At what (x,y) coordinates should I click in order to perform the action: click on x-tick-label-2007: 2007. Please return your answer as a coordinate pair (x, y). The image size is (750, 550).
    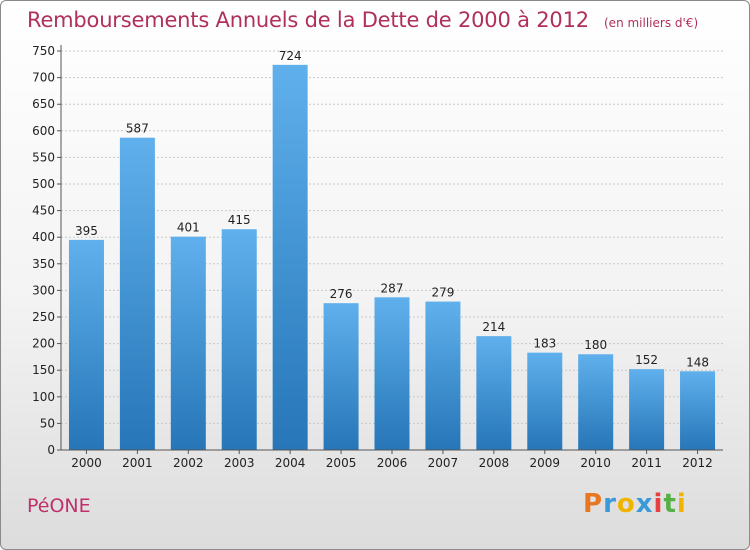
    Looking at the image, I should click on (443, 463).